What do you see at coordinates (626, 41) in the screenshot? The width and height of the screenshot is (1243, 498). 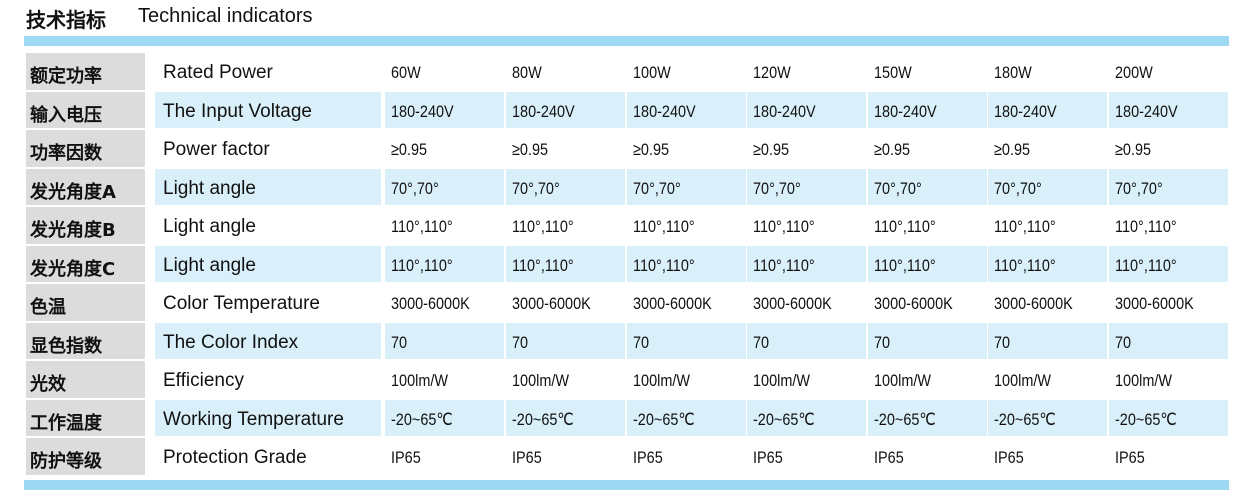 I see `top-bar` at bounding box center [626, 41].